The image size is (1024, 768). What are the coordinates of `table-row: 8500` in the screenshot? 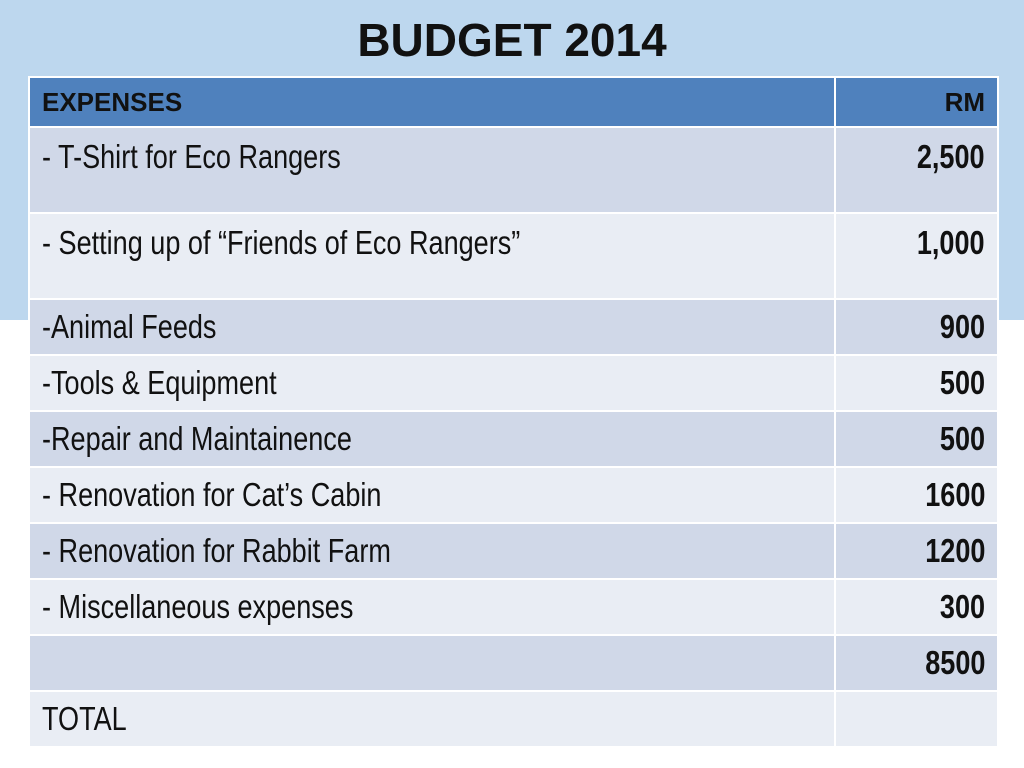 It's located at (513, 663).